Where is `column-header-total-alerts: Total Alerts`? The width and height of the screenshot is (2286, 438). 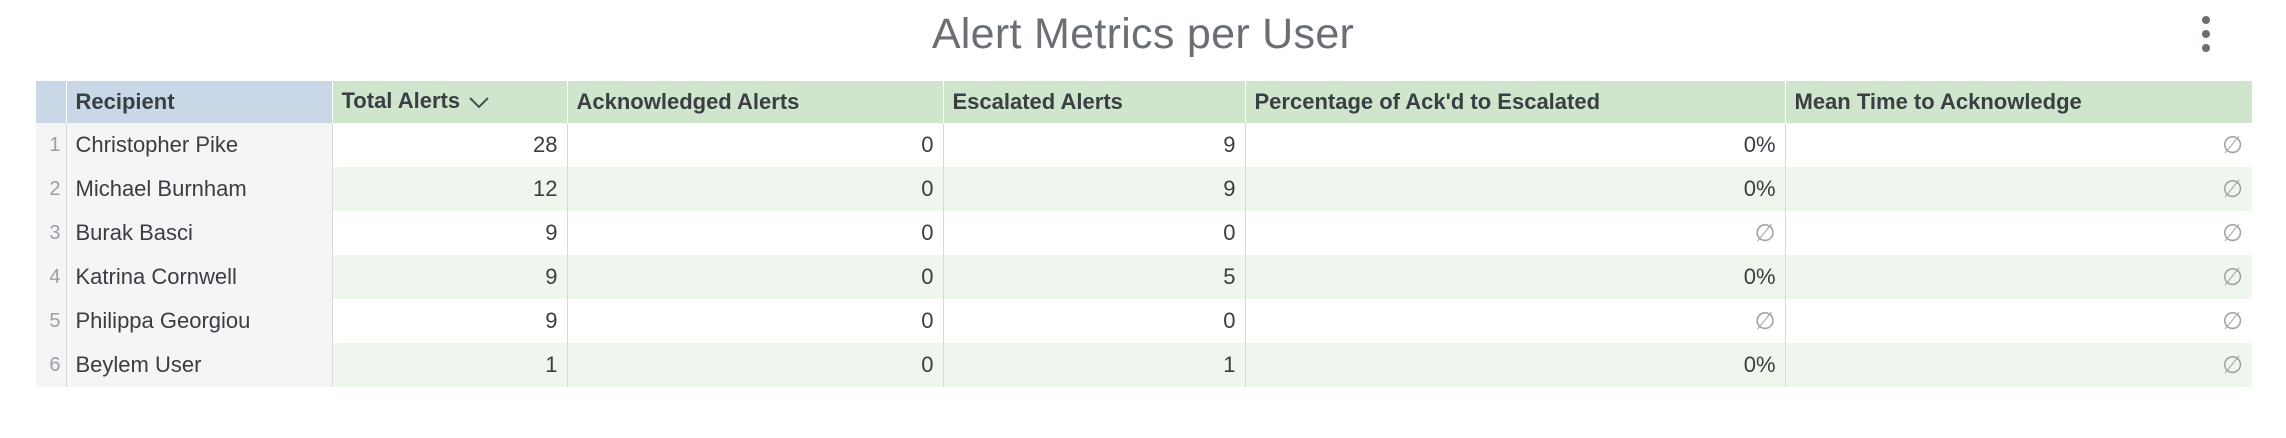
column-header-total-alerts: Total Alerts is located at coordinates (449, 102).